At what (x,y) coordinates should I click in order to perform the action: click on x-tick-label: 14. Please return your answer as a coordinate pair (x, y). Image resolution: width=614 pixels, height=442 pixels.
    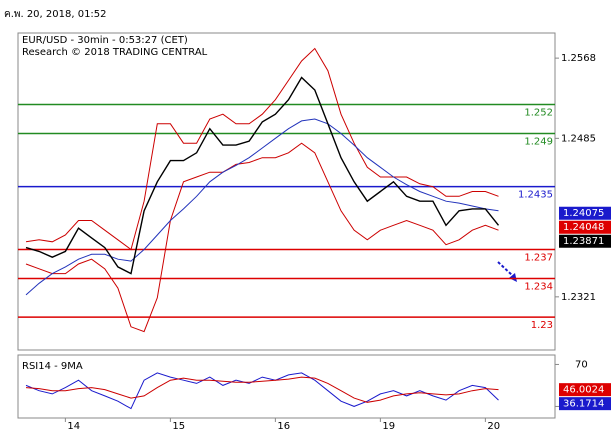
    Looking at the image, I should click on (73, 426).